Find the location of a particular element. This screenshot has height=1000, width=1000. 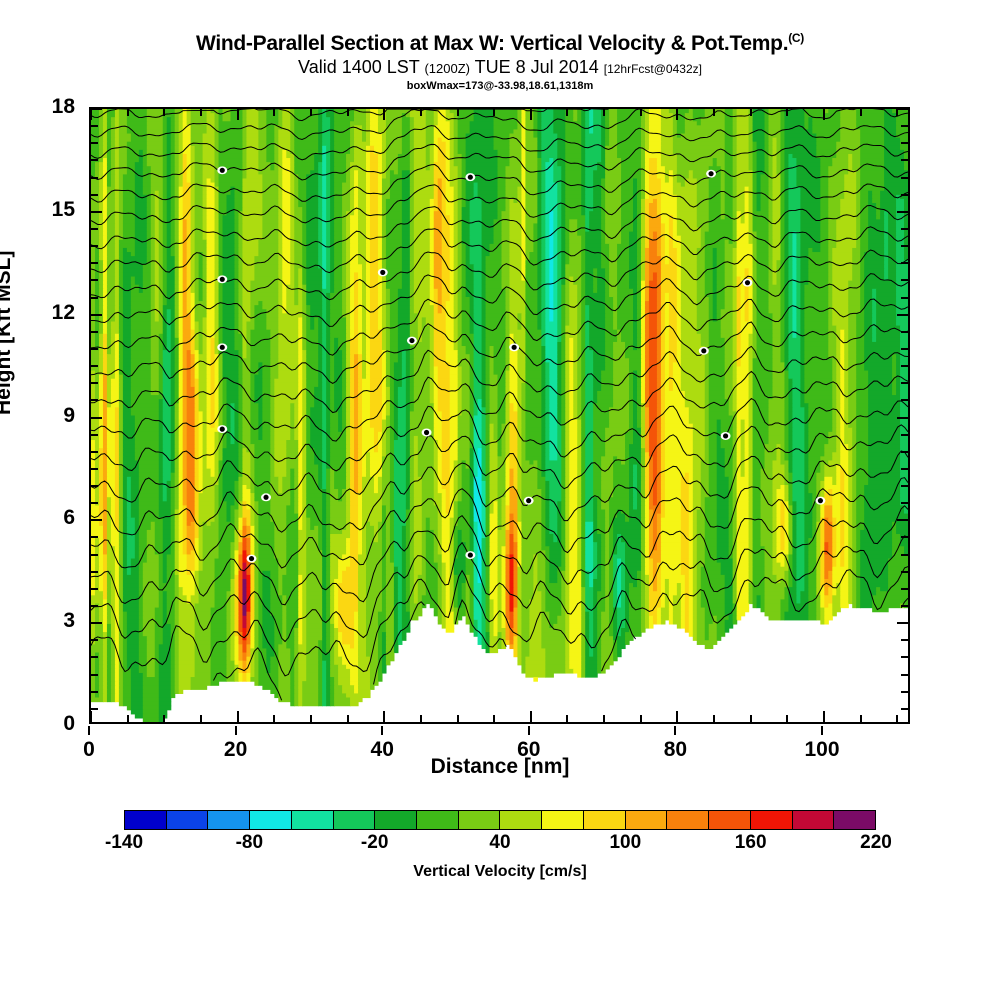

y-axis-tick-label: 3 is located at coordinates (69, 621).